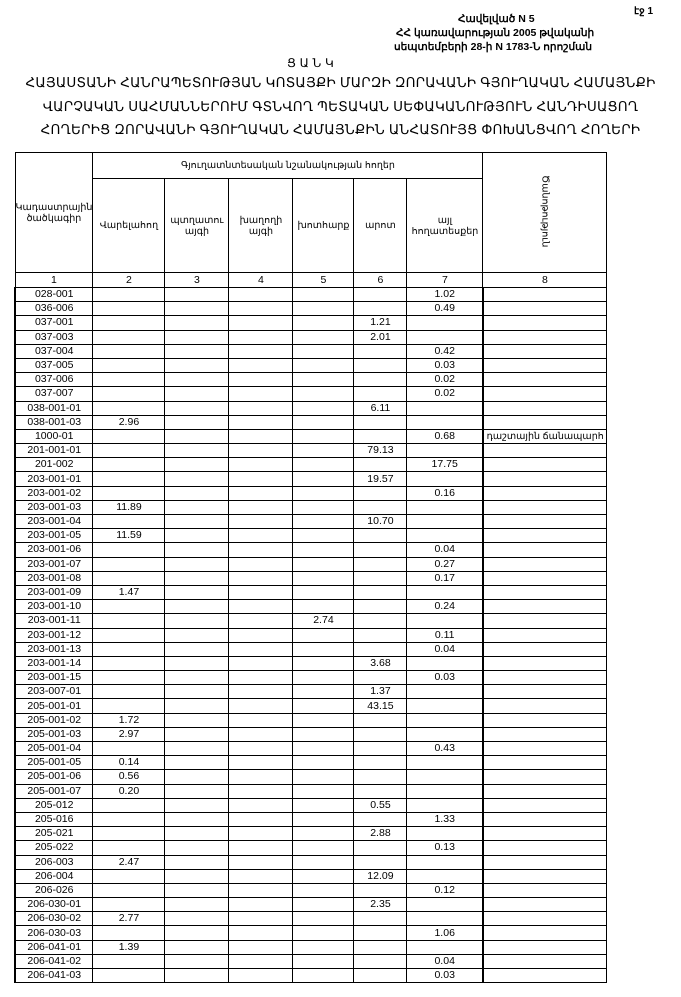 The width and height of the screenshot is (681, 997). What do you see at coordinates (445, 564) in the screenshot?
I see `area-cell: 0.27` at bounding box center [445, 564].